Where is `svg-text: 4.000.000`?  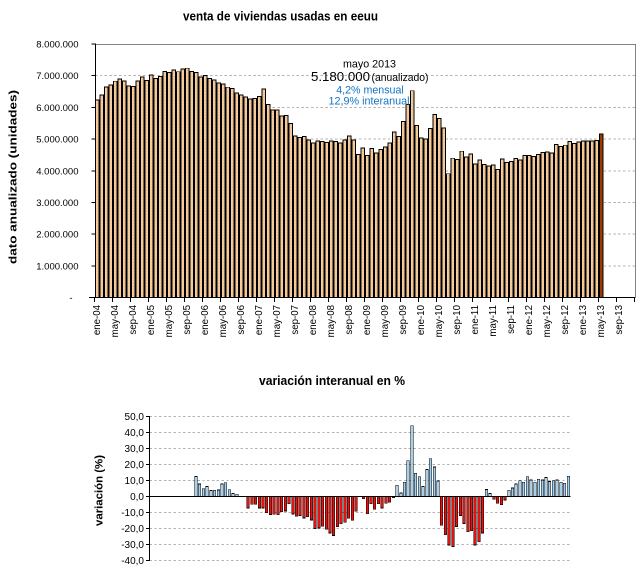 svg-text: 4.000.000 is located at coordinates (57, 171).